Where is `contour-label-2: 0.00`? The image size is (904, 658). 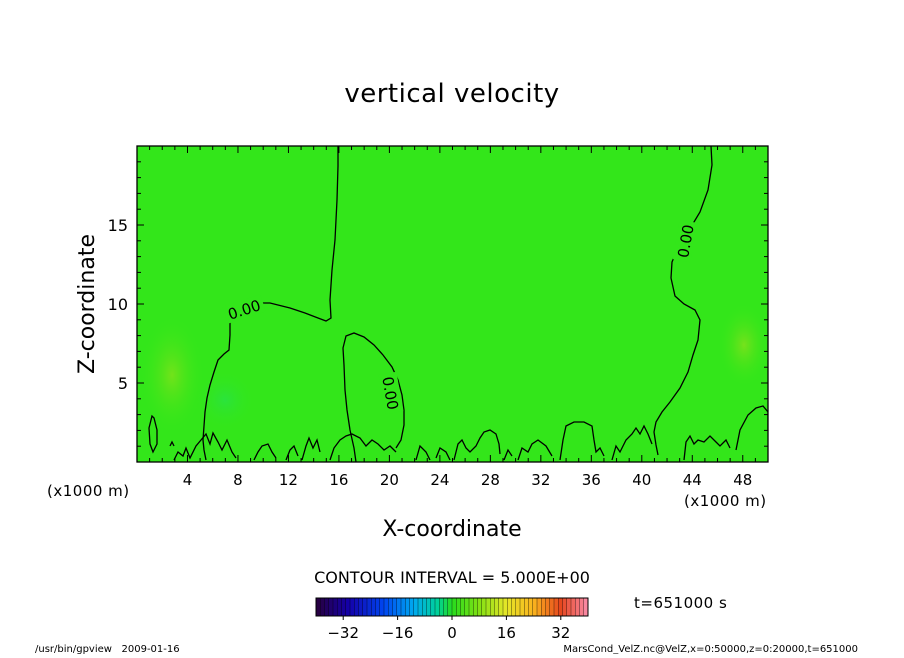 contour-label-2: 0.00 is located at coordinates (390, 393).